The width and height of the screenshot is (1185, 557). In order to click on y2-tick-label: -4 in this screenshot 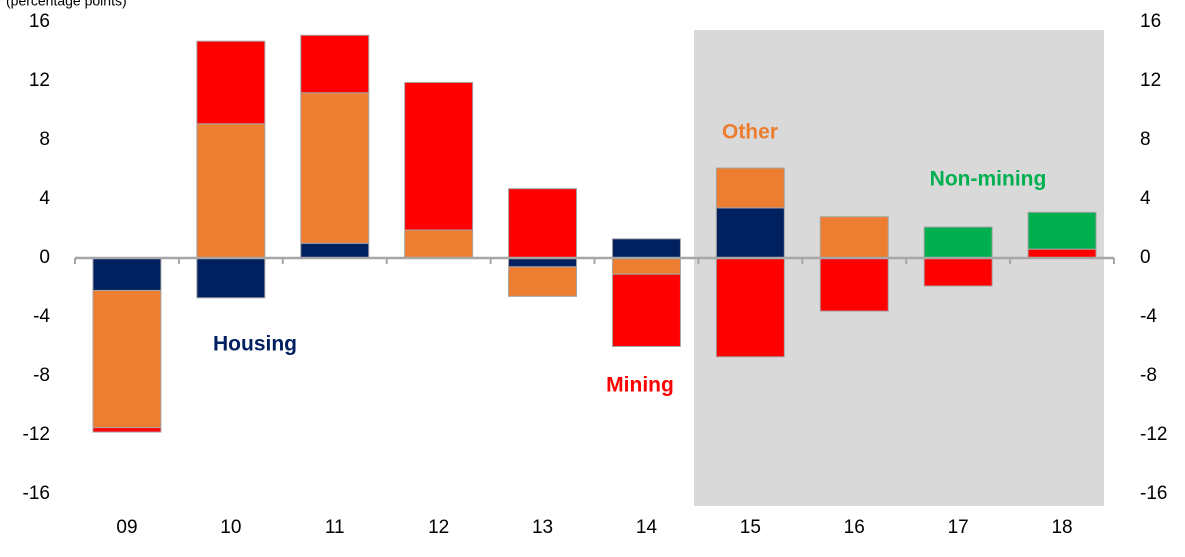, I will do `click(1148, 316)`.